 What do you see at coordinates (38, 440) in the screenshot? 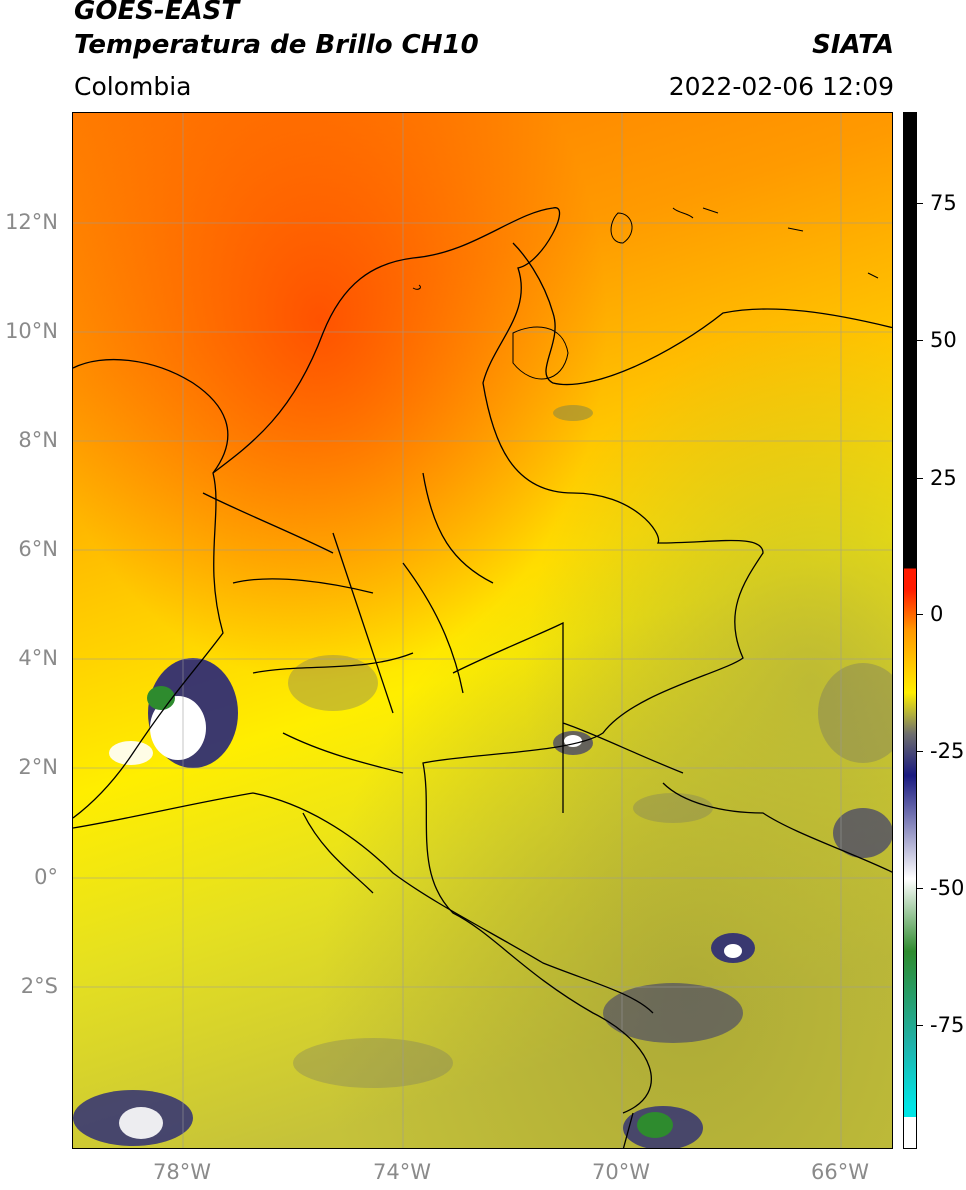
I see `lat-label-8n: 8°N` at bounding box center [38, 440].